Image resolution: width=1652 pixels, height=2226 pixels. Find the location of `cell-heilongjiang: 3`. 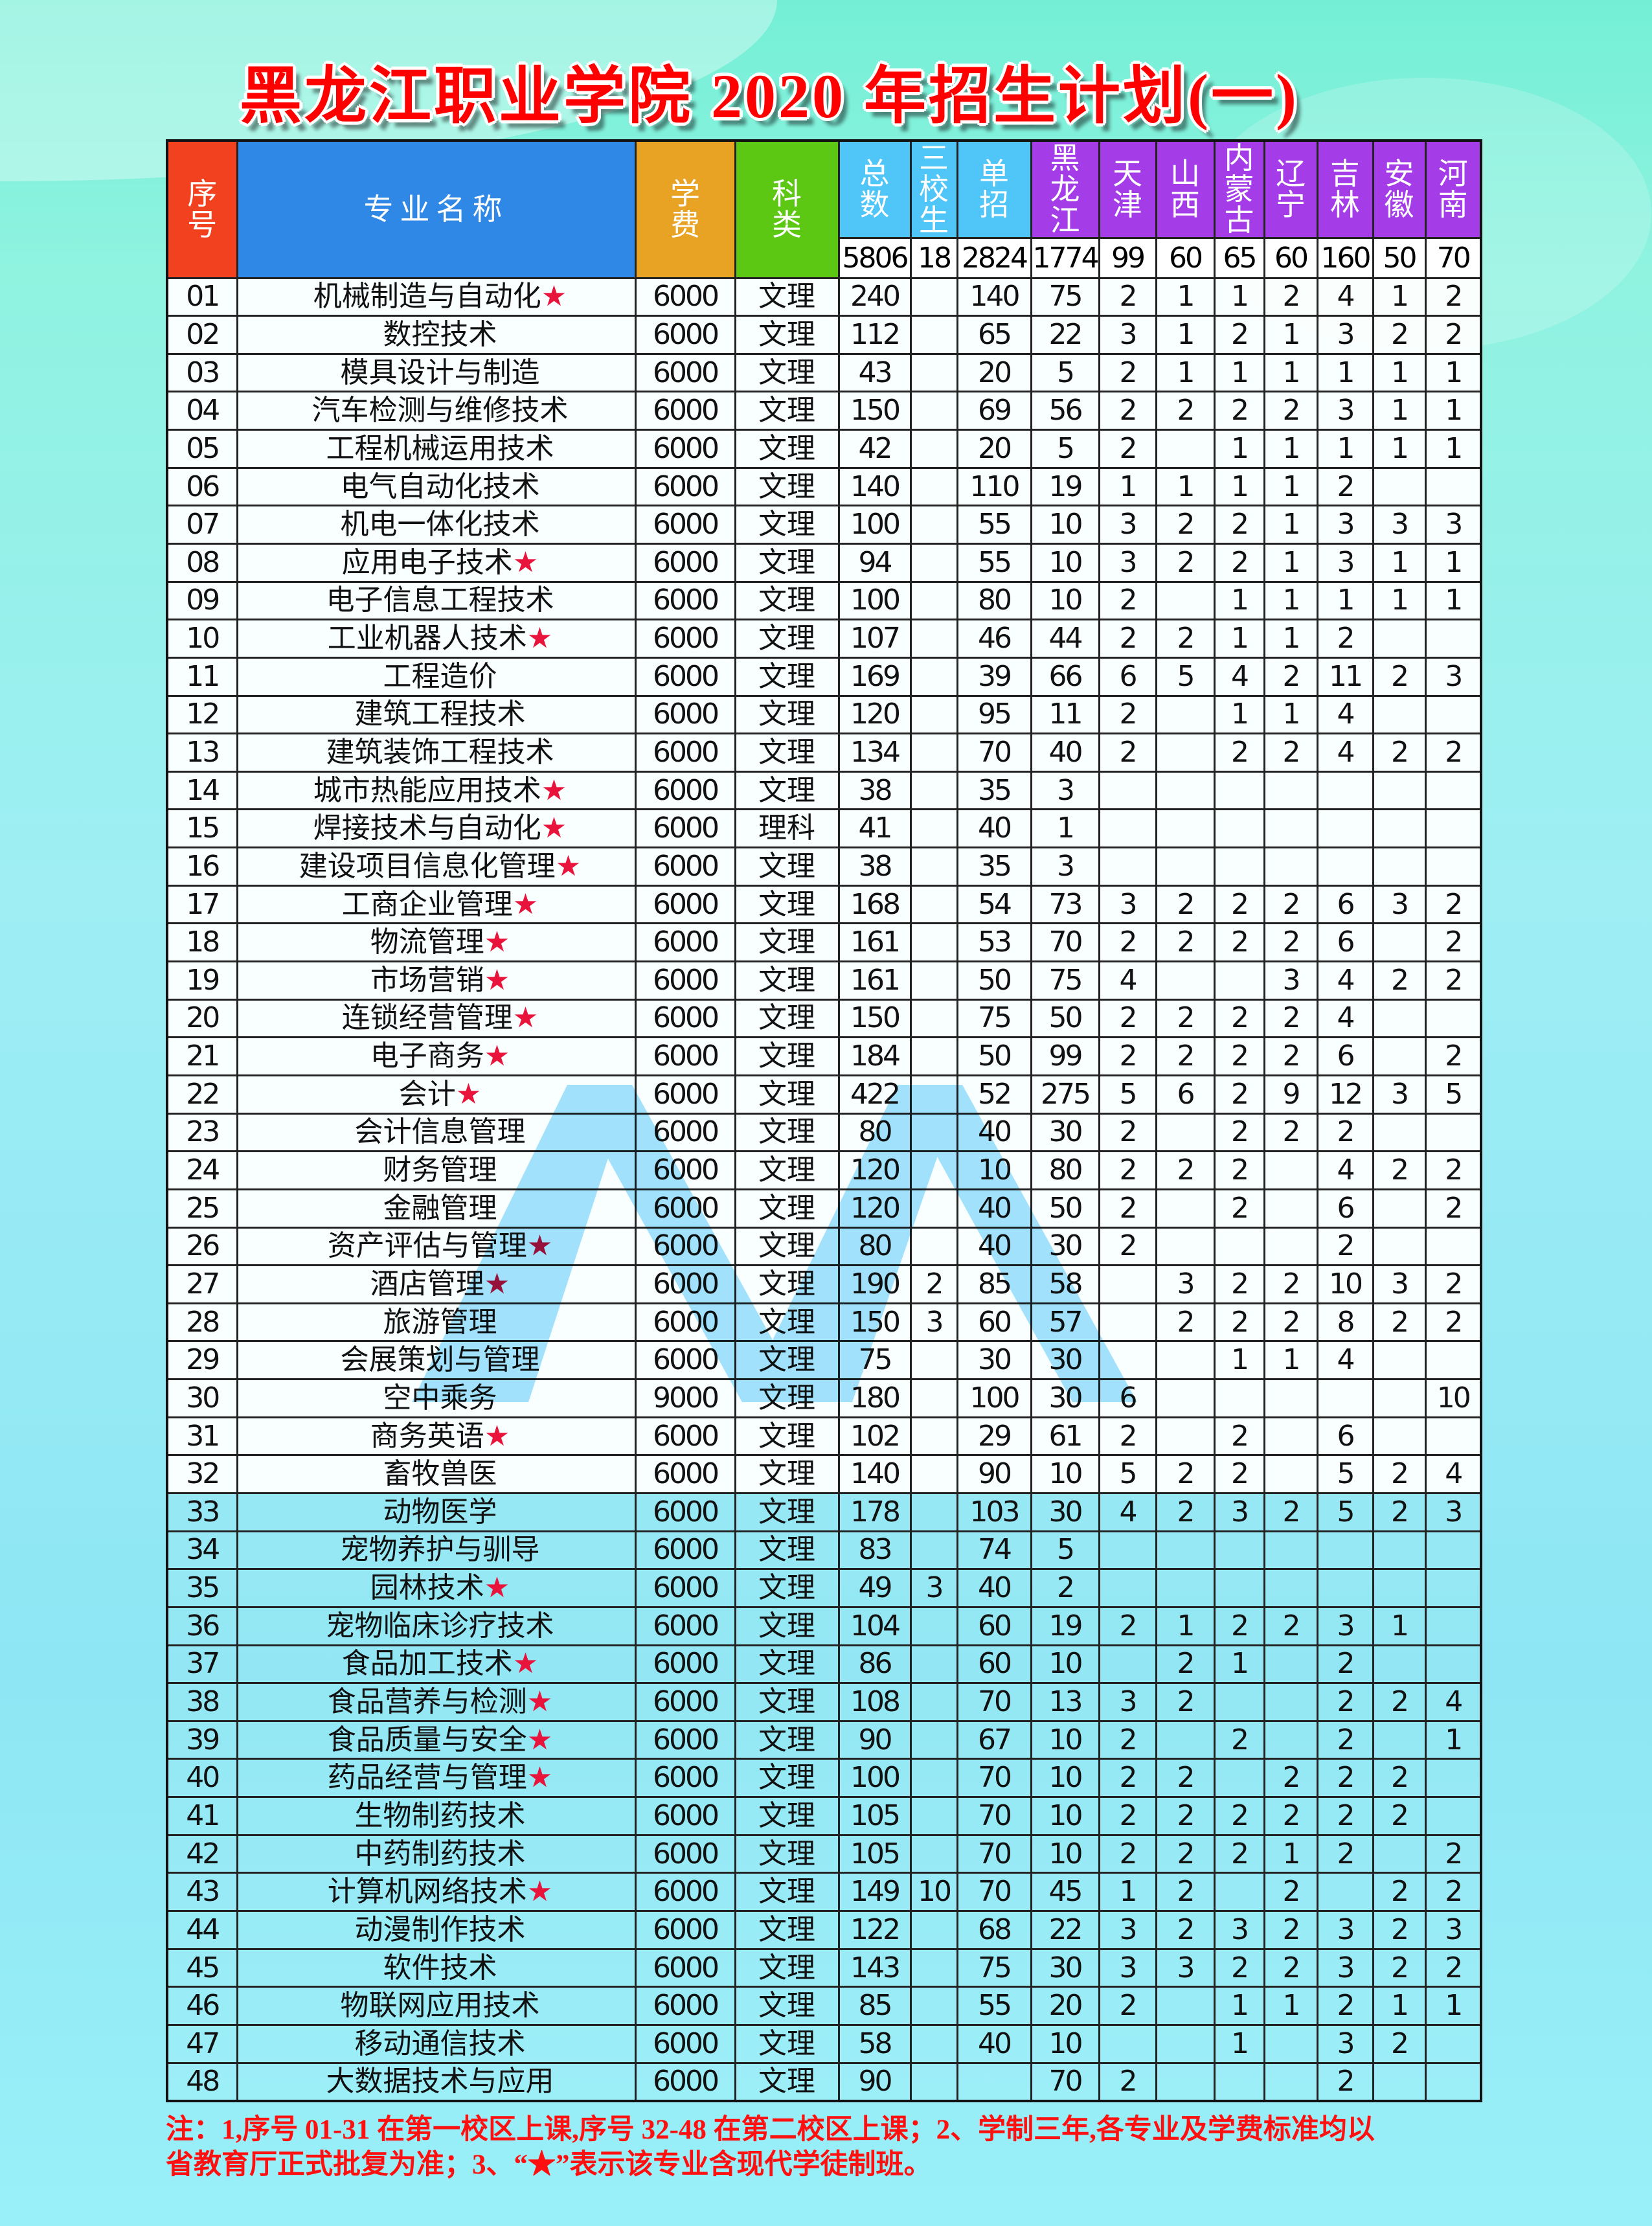

cell-heilongjiang: 3 is located at coordinates (1065, 790).